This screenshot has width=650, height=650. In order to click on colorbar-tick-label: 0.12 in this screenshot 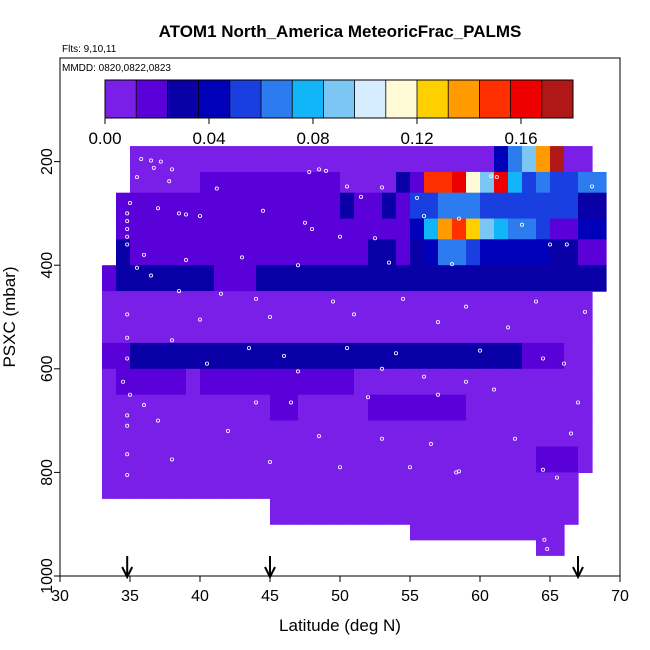, I will do `click(416, 138)`.